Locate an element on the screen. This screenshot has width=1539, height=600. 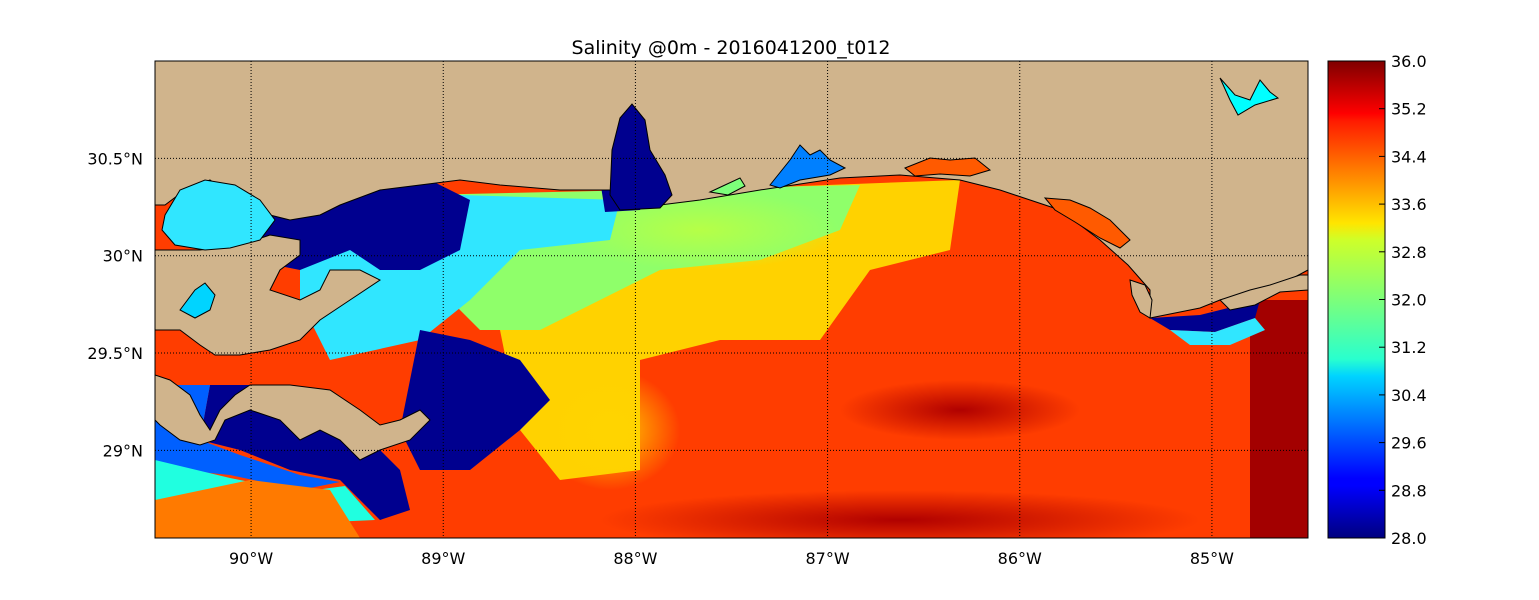
map-title: Salinity @0m - 2016041200_t012 is located at coordinates (731, 48).